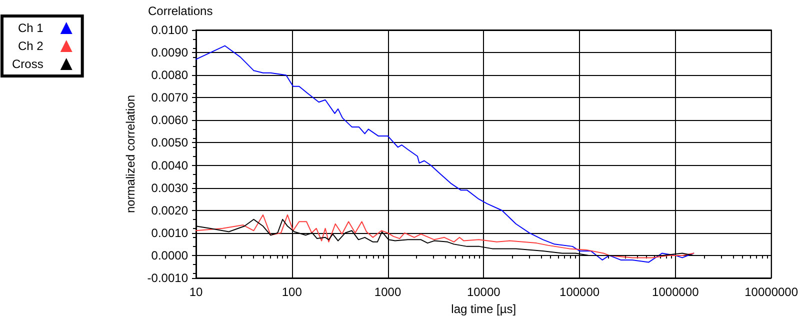 The image size is (801, 321). What do you see at coordinates (169, 210) in the screenshot?
I see `y-tick-label: 0.0020` at bounding box center [169, 210].